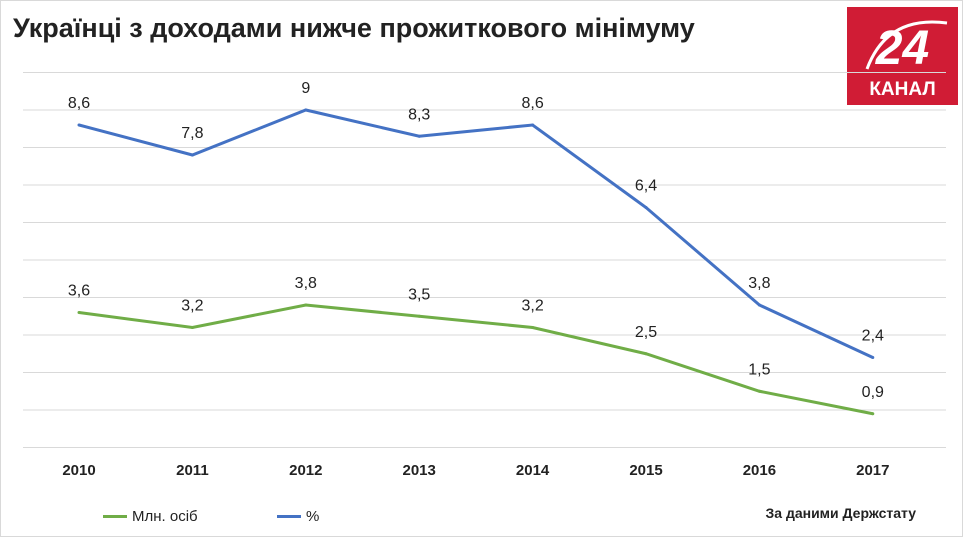 The image size is (963, 537). What do you see at coordinates (759, 369) in the screenshot?
I see `data-label: 1,5` at bounding box center [759, 369].